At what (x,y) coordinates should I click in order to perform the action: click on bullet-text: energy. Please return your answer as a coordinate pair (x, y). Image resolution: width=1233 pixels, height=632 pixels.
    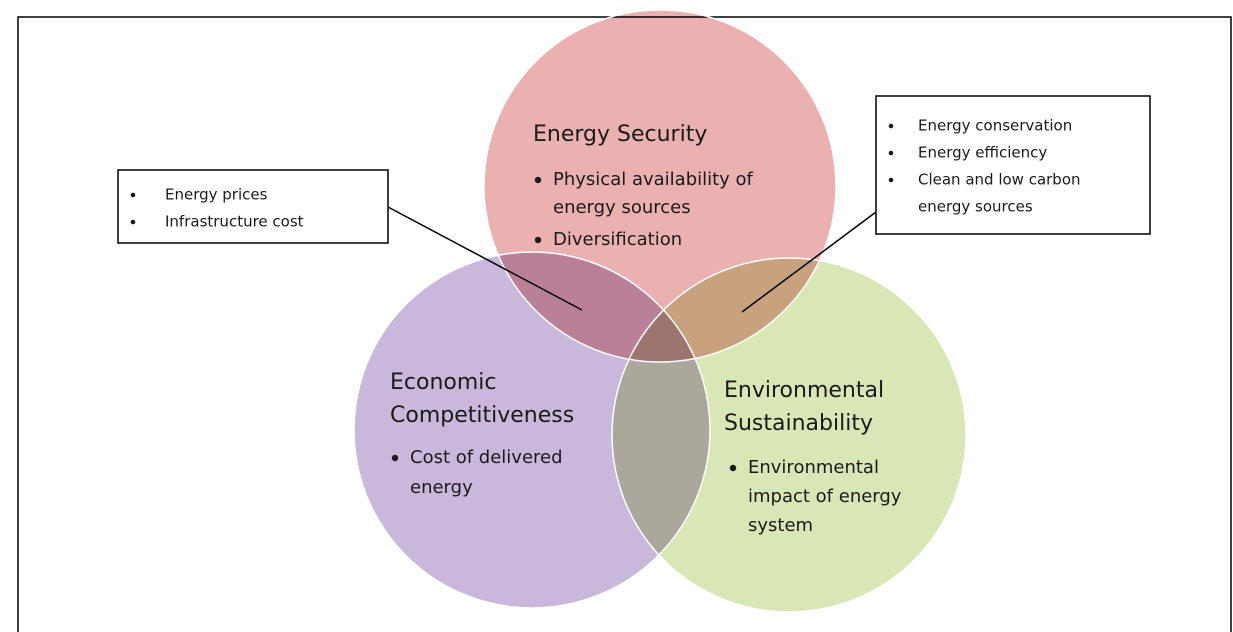
    Looking at the image, I should click on (441, 487).